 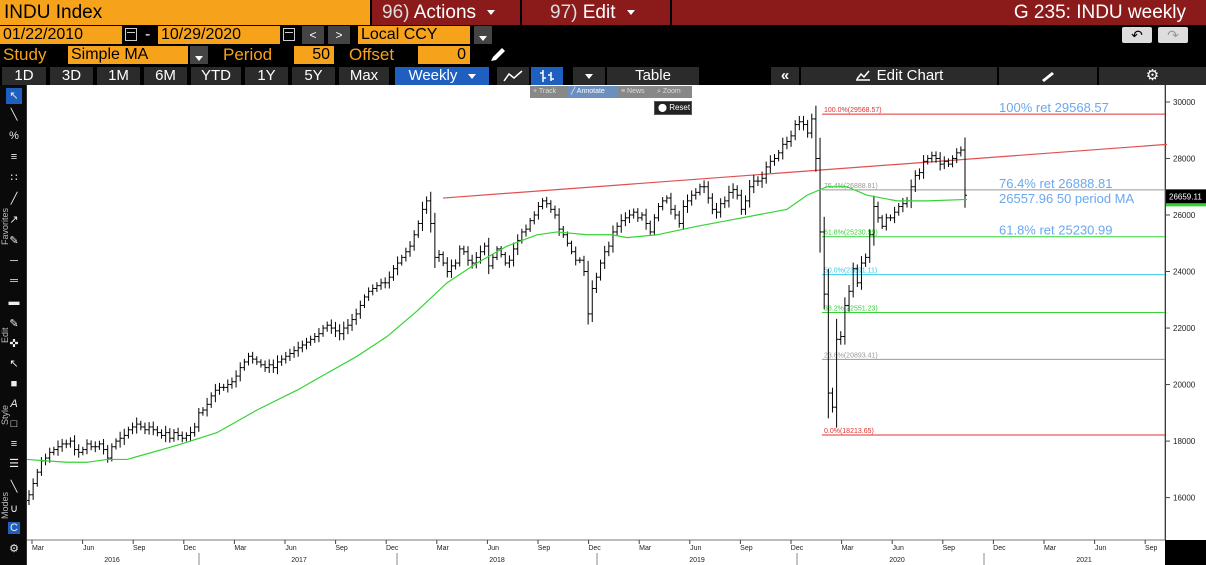 What do you see at coordinates (199, 55) in the screenshot?
I see `study-dropdown` at bounding box center [199, 55].